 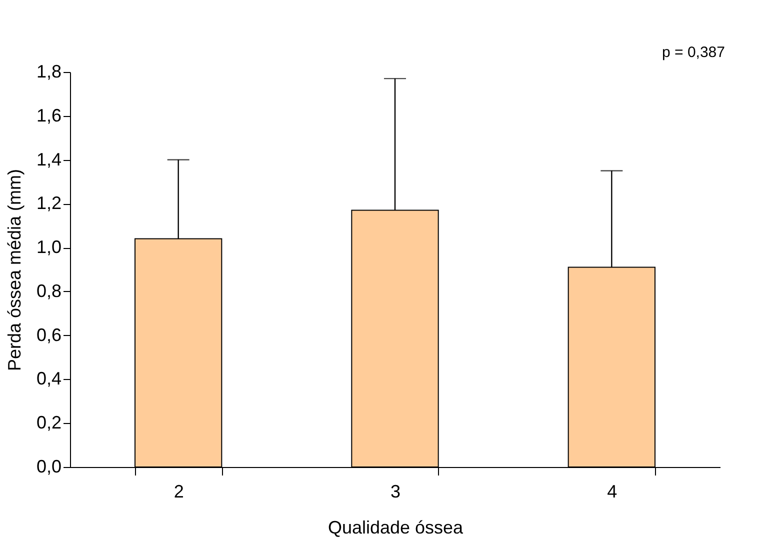 What do you see at coordinates (49, 159) in the screenshot?
I see `y-tick-label: 1,4` at bounding box center [49, 159].